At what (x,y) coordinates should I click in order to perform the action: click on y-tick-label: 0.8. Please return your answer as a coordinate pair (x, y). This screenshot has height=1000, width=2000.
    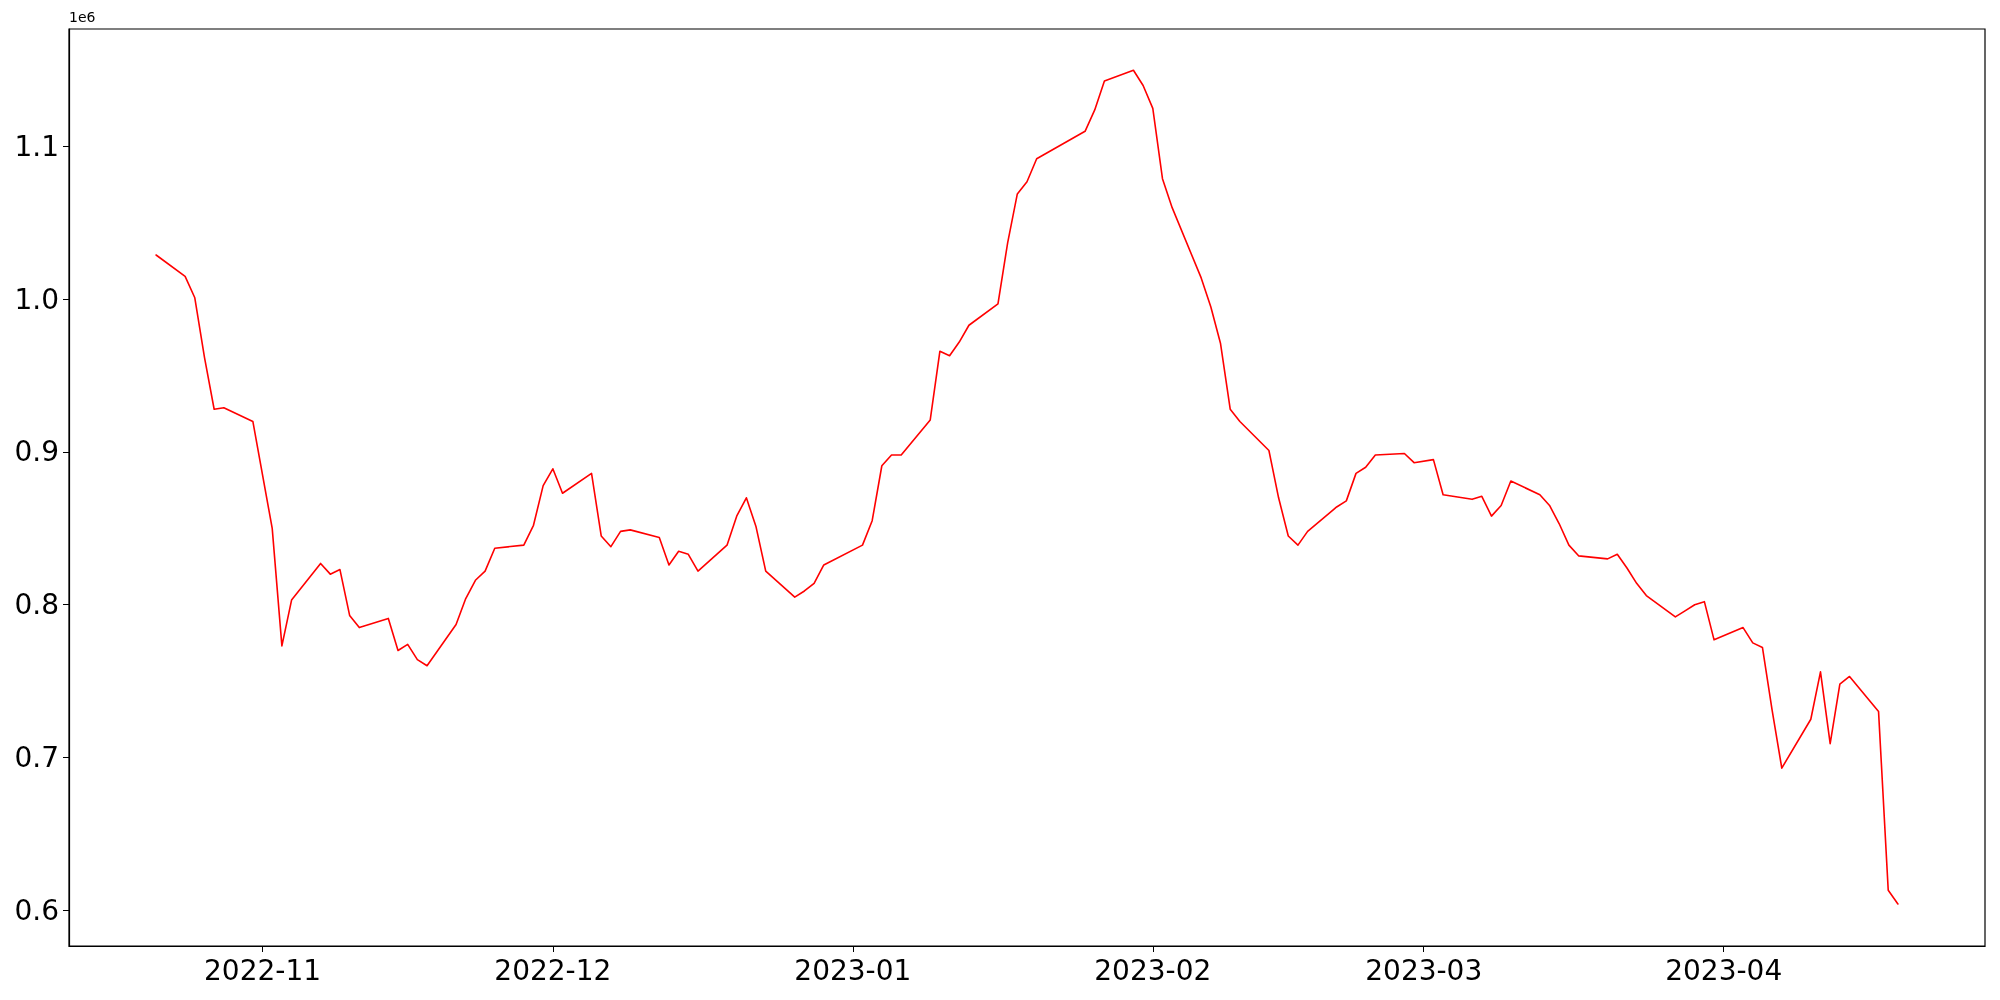
    Looking at the image, I should click on (36, 605).